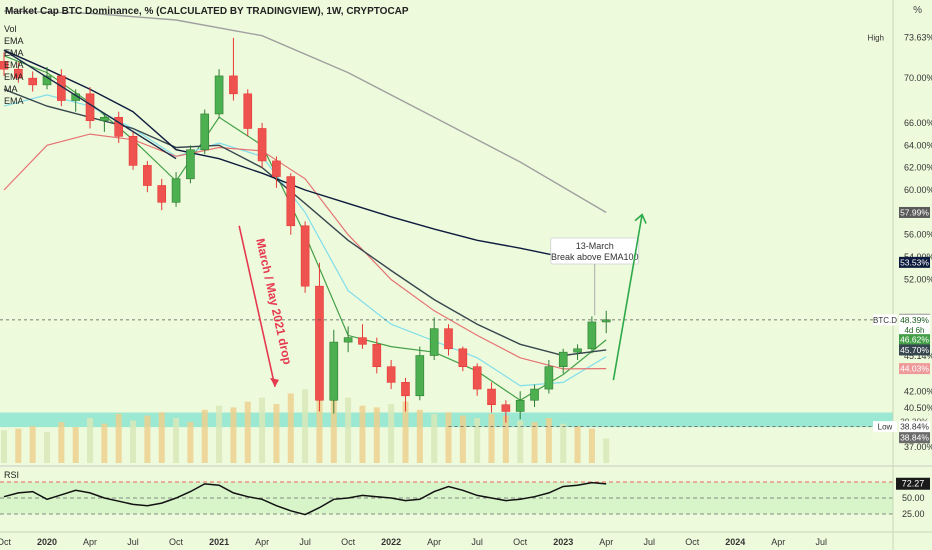  Describe the element at coordinates (918, 447) in the screenshot. I see `y-tick-label: 37.00%` at that location.